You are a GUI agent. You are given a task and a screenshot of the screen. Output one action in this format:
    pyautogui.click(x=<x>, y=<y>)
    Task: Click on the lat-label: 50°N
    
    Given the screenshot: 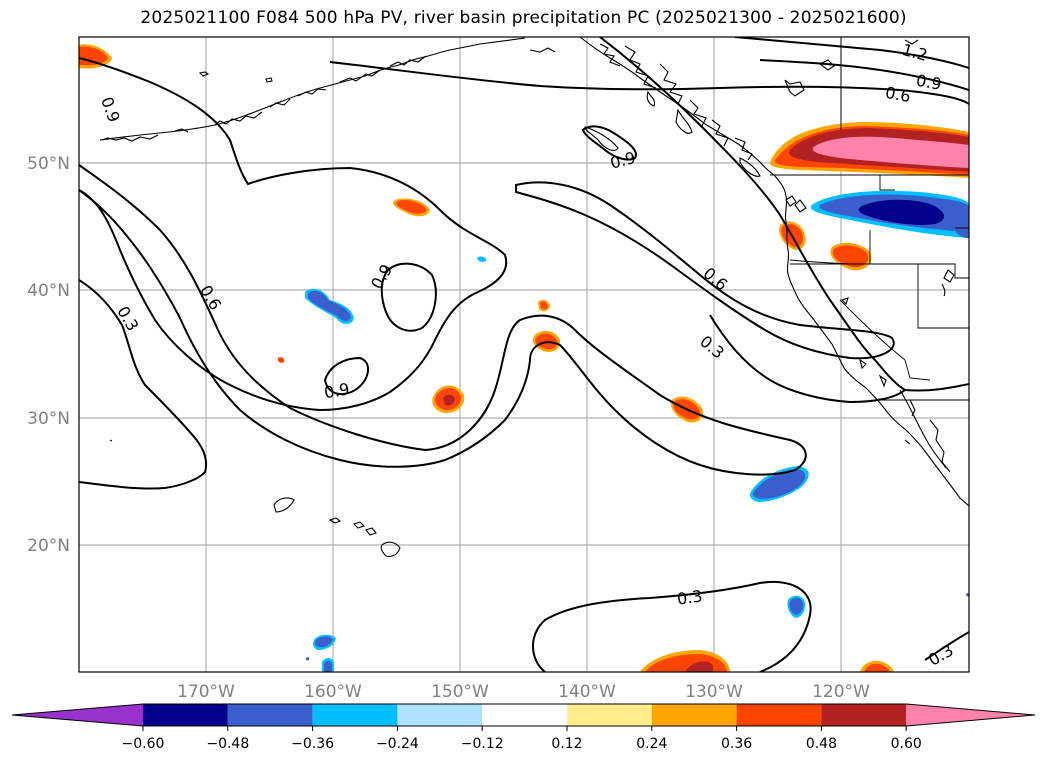 What is the action you would take?
    pyautogui.click(x=48, y=164)
    